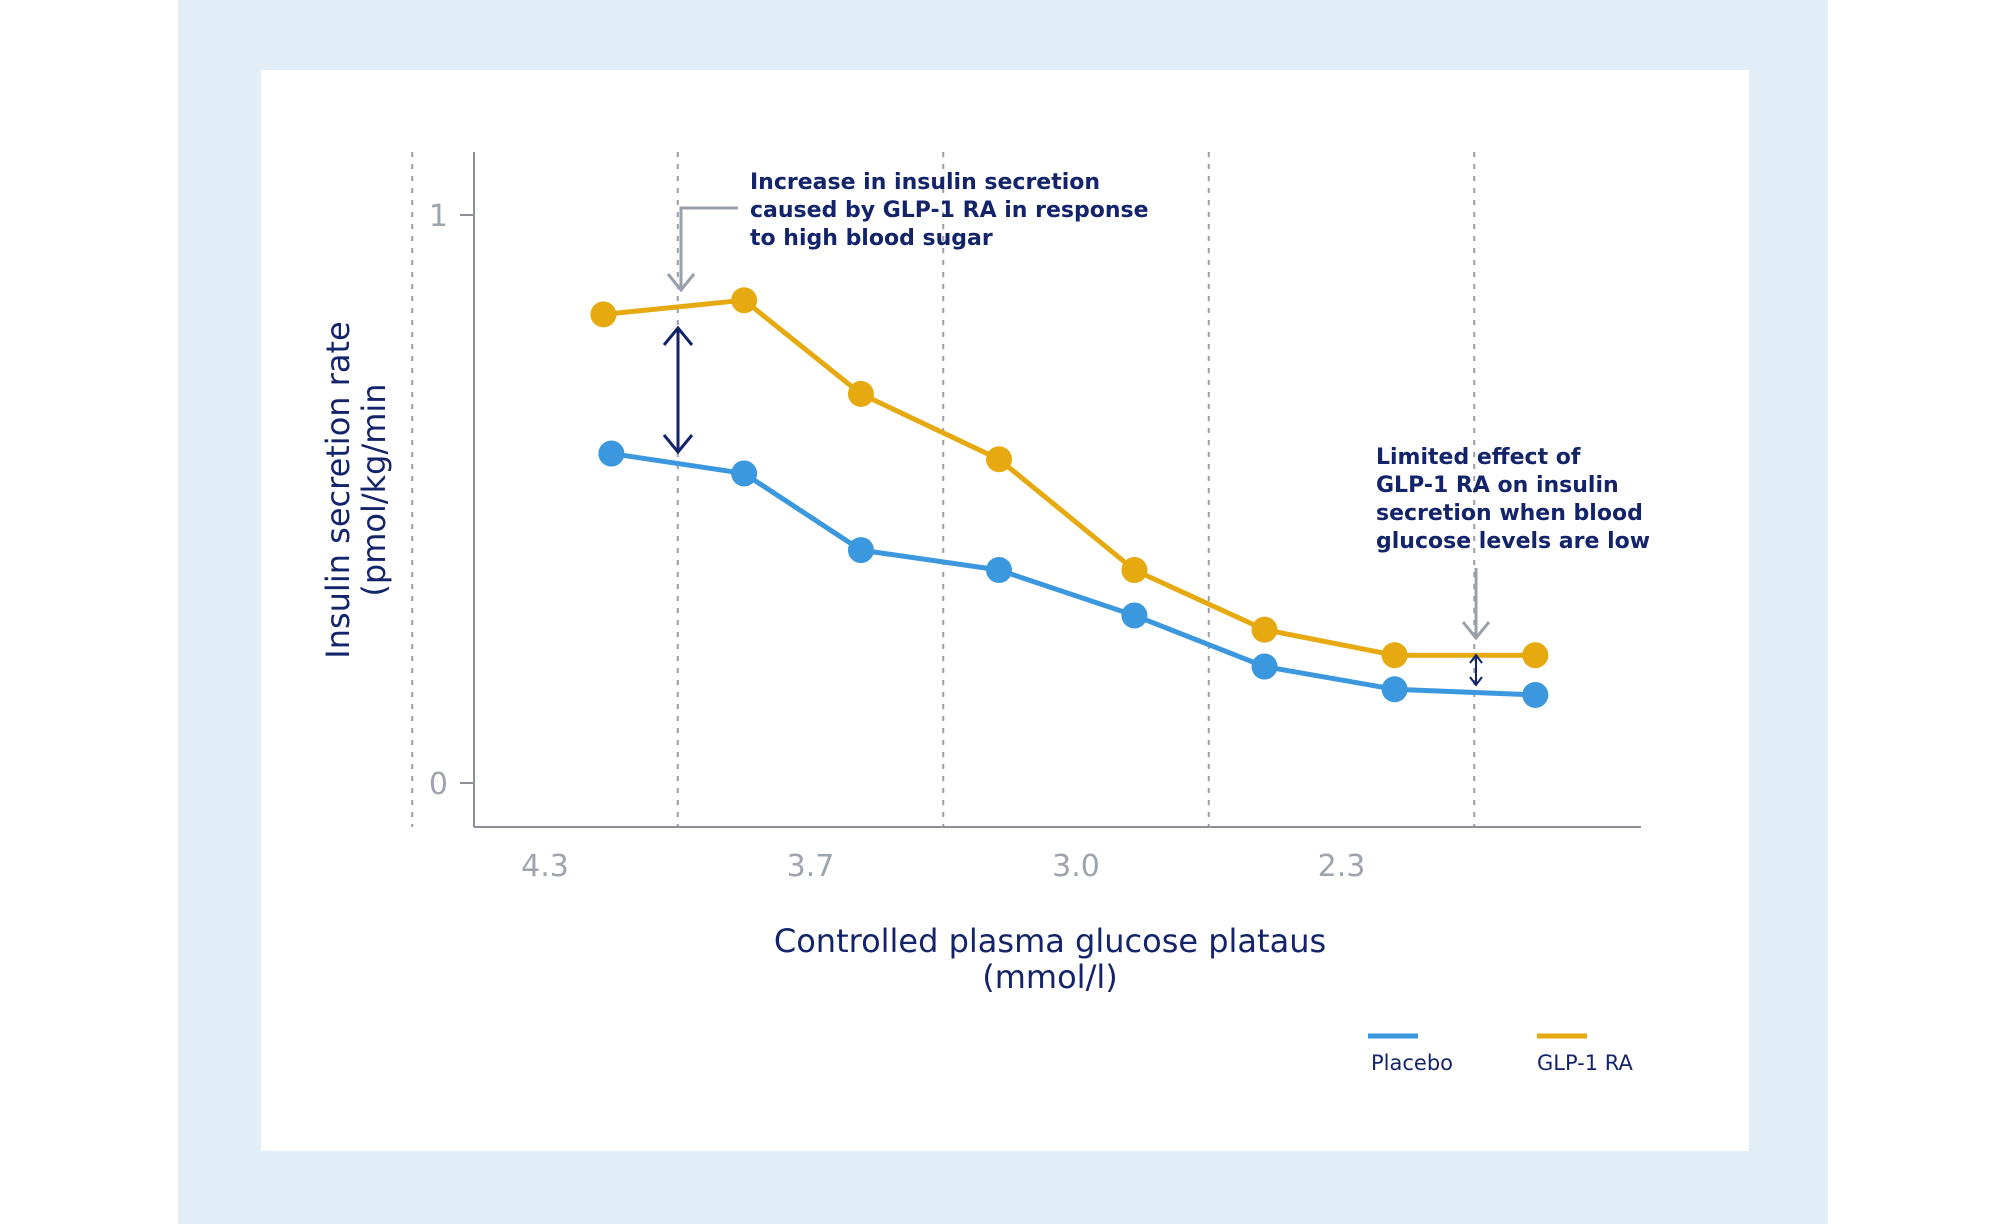  What do you see at coordinates (1049, 977) in the screenshot?
I see `x-axis-title-line2: (mmol/l)` at bounding box center [1049, 977].